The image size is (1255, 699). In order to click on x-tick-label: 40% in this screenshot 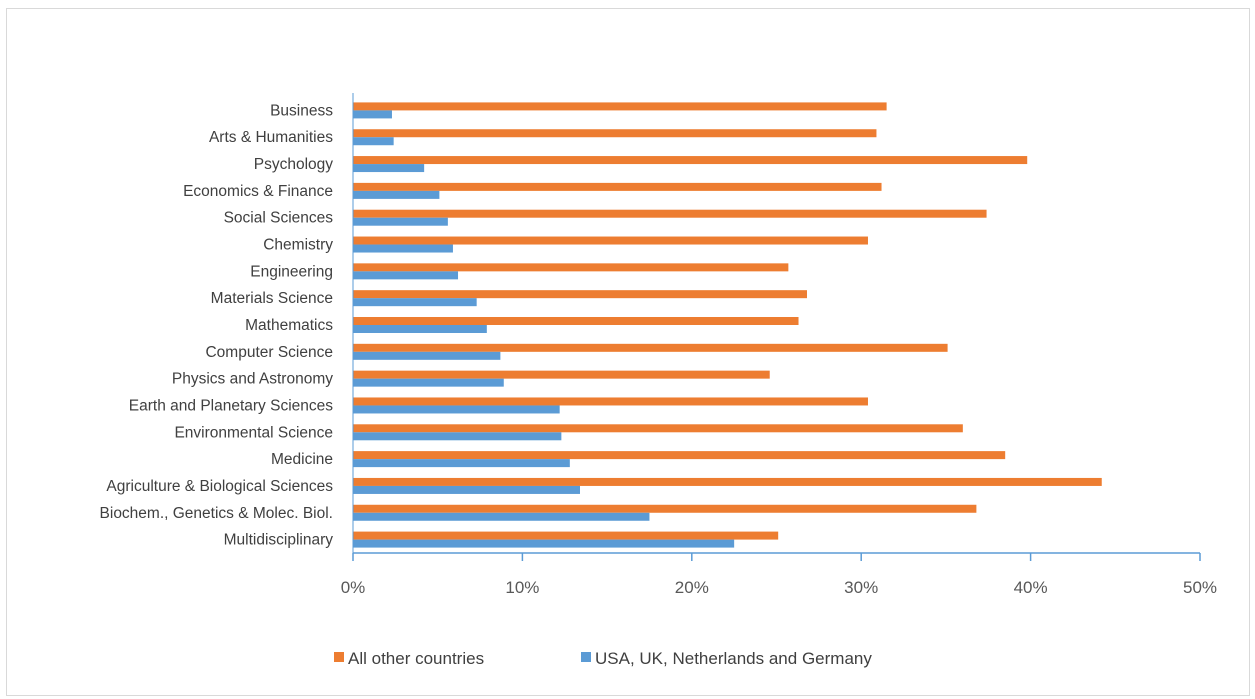, I will do `click(1031, 587)`.